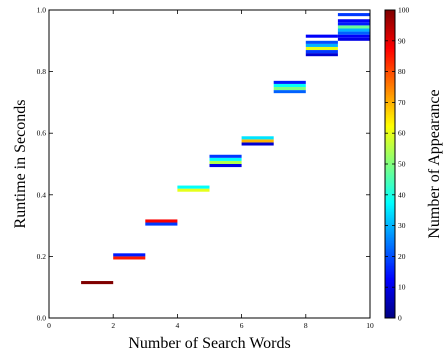 This screenshot has height=356, width=445. I want to click on y-axis-label: Runtime in Seconds, so click(20, 164).